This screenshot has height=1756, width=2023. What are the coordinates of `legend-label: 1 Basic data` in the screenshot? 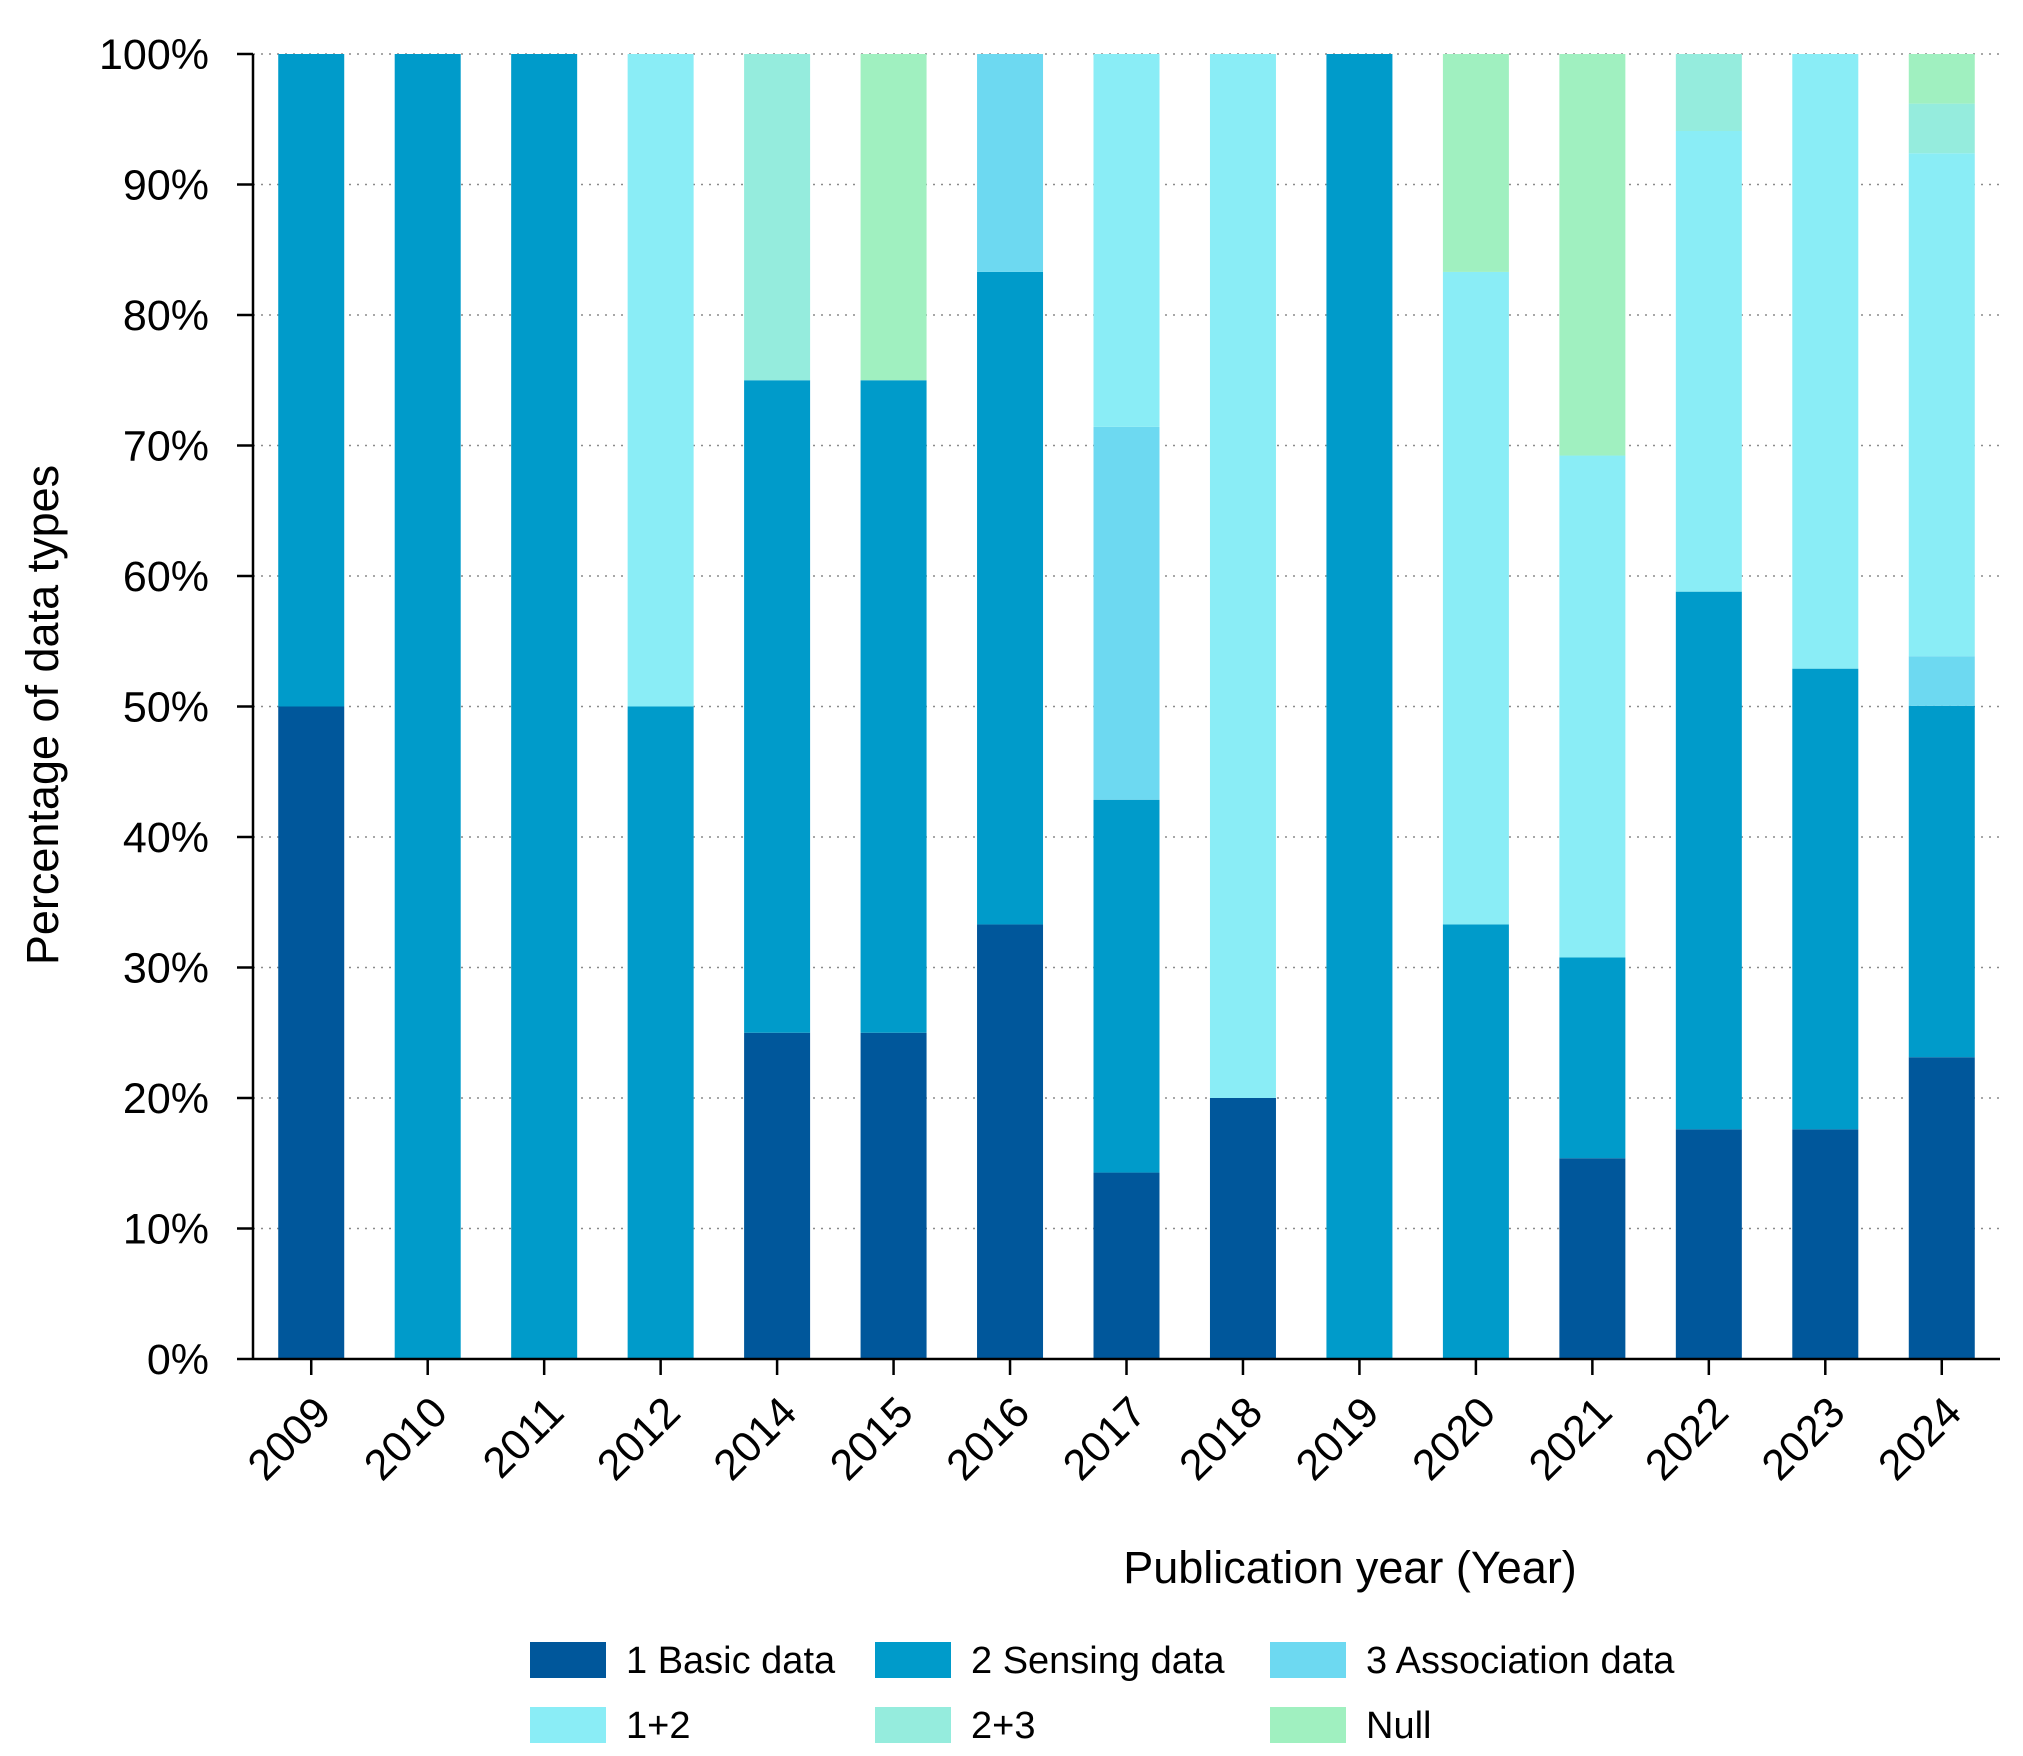 It's located at (731, 1661).